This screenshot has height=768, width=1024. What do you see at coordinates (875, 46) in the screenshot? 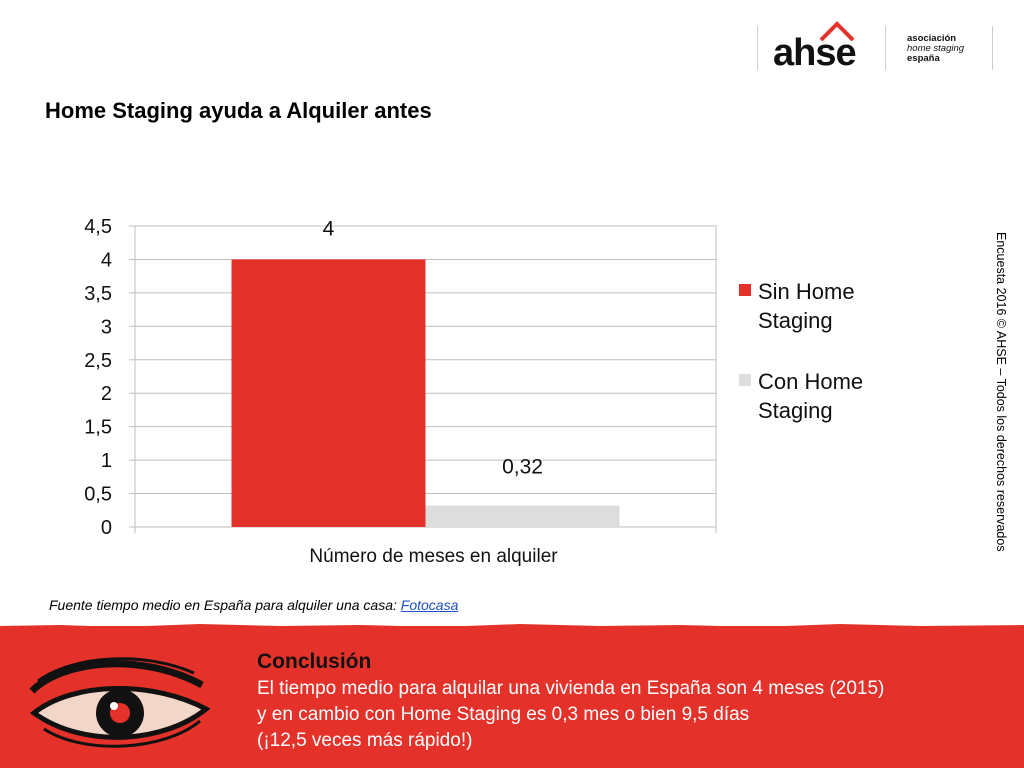
I see `ahse-logo: ahse asociación home staging españa` at bounding box center [875, 46].